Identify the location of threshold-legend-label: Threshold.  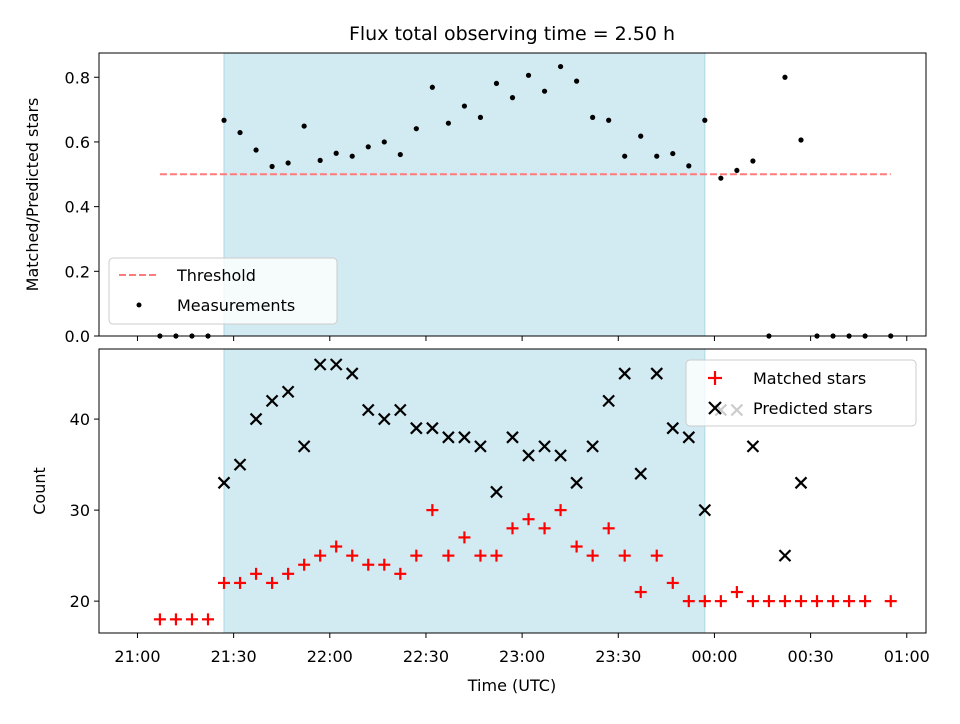
(216, 275).